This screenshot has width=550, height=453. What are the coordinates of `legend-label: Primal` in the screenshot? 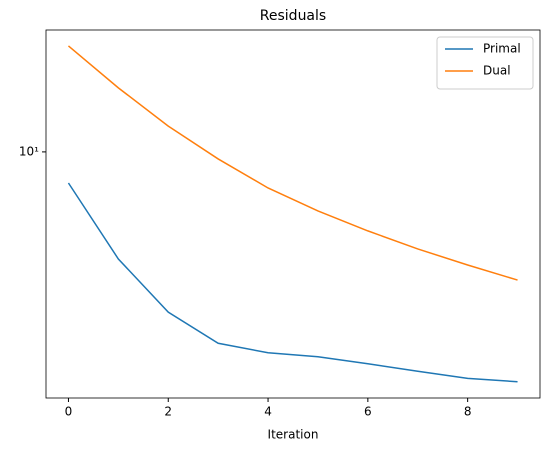 It's located at (502, 49).